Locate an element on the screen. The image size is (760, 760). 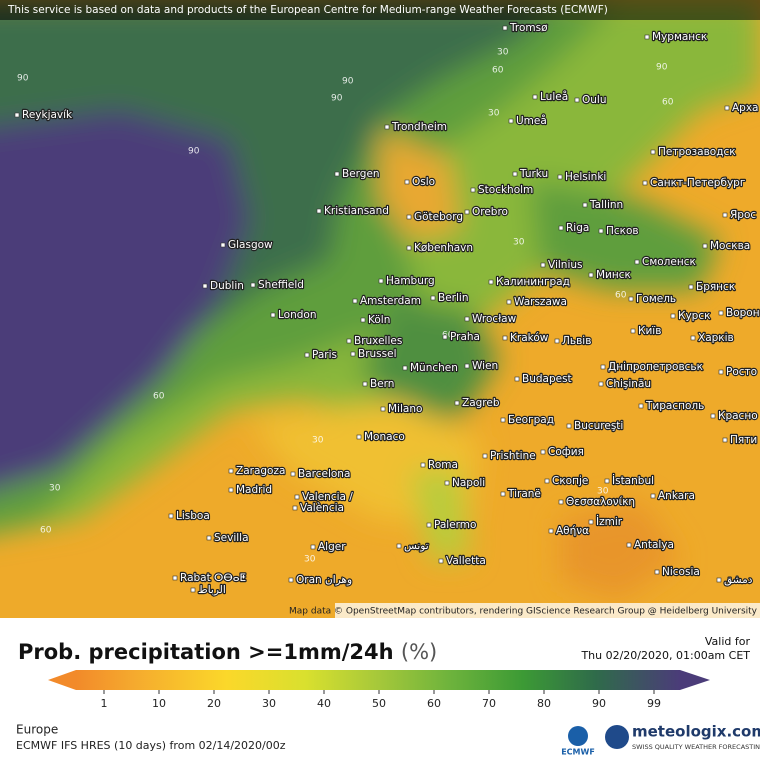
city-label: Oulu is located at coordinates (594, 100).